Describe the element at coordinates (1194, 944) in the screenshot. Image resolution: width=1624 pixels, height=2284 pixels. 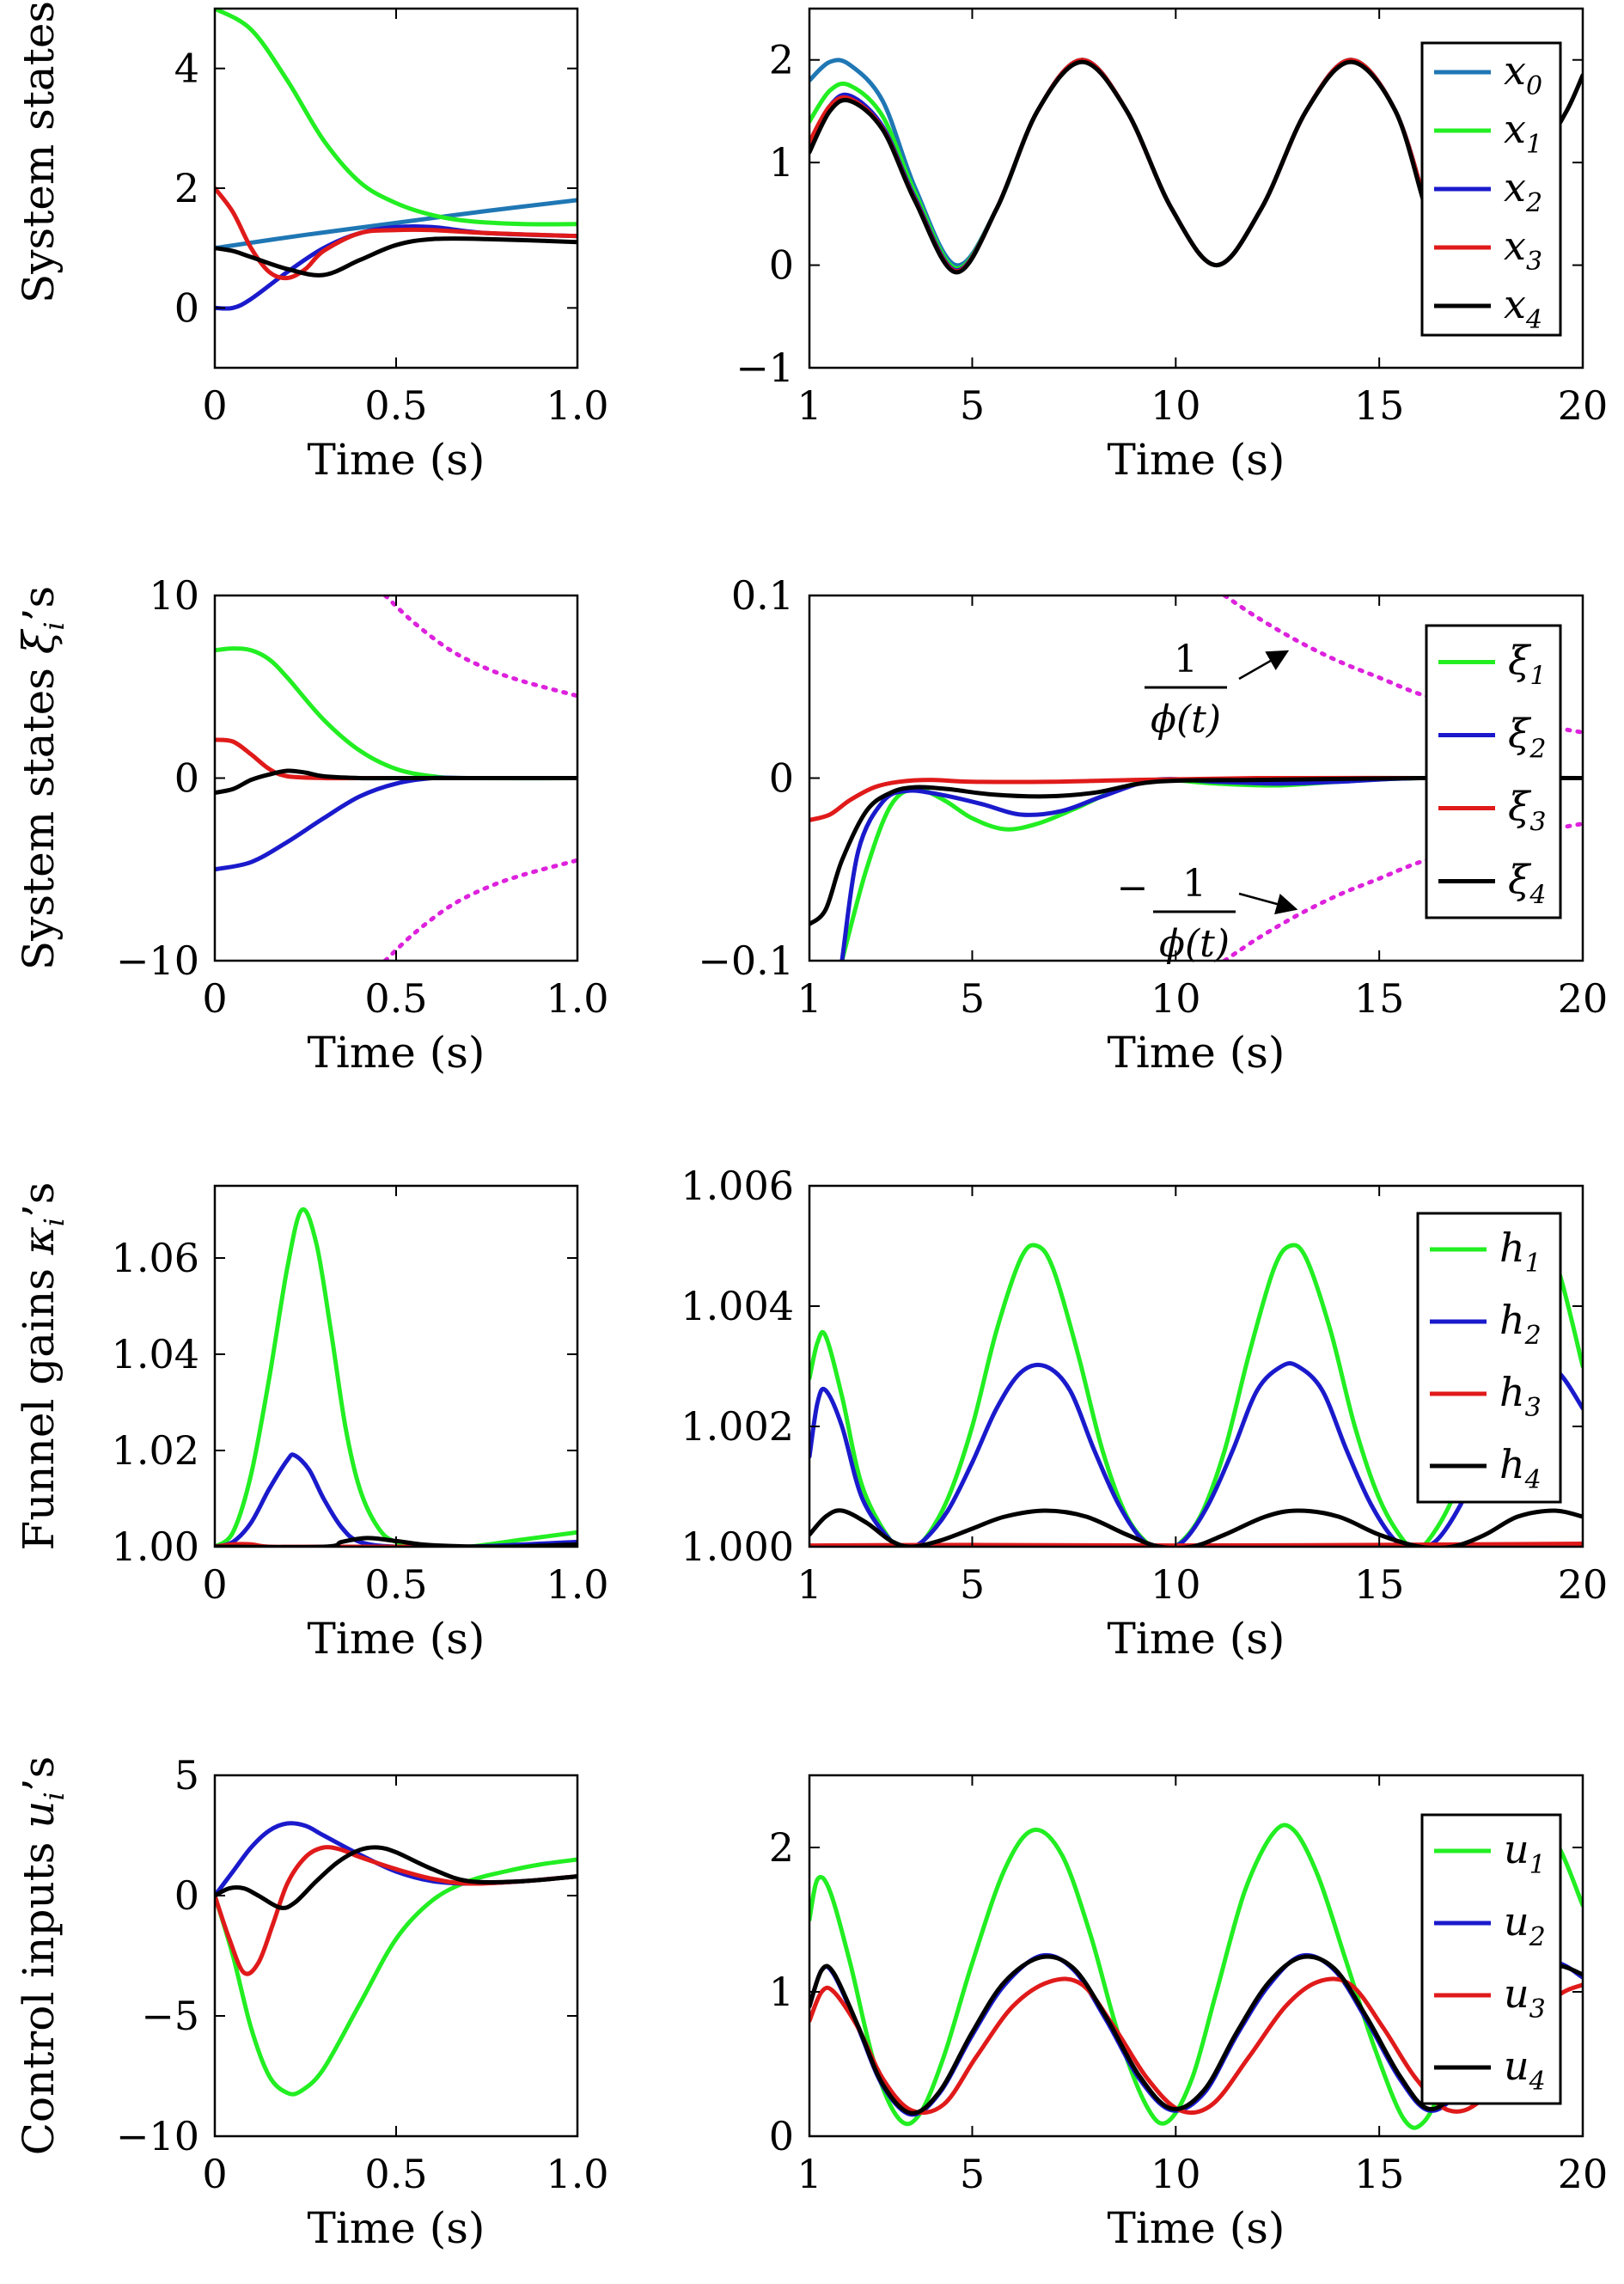
I see `lower-bound-label-denominator: ϕ(t)` at that location.